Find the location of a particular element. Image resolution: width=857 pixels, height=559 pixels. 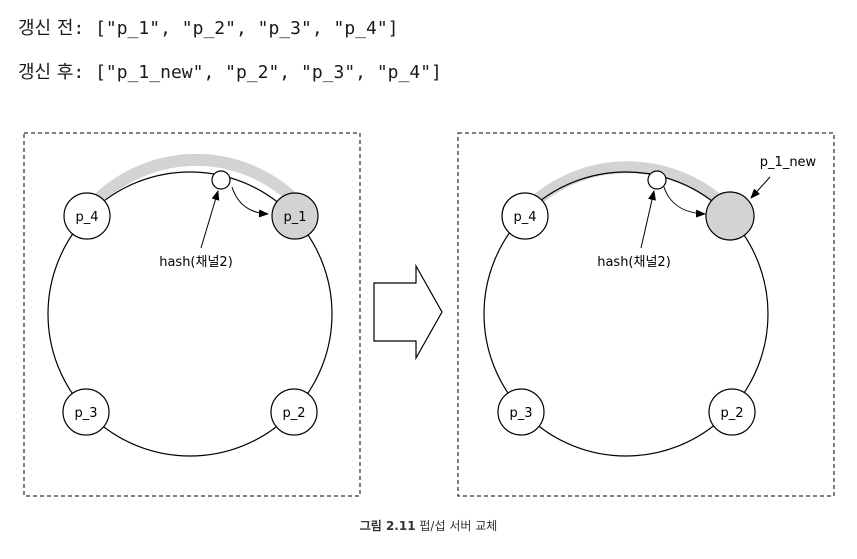

figure-number: 그림 2.11 is located at coordinates (387, 526).